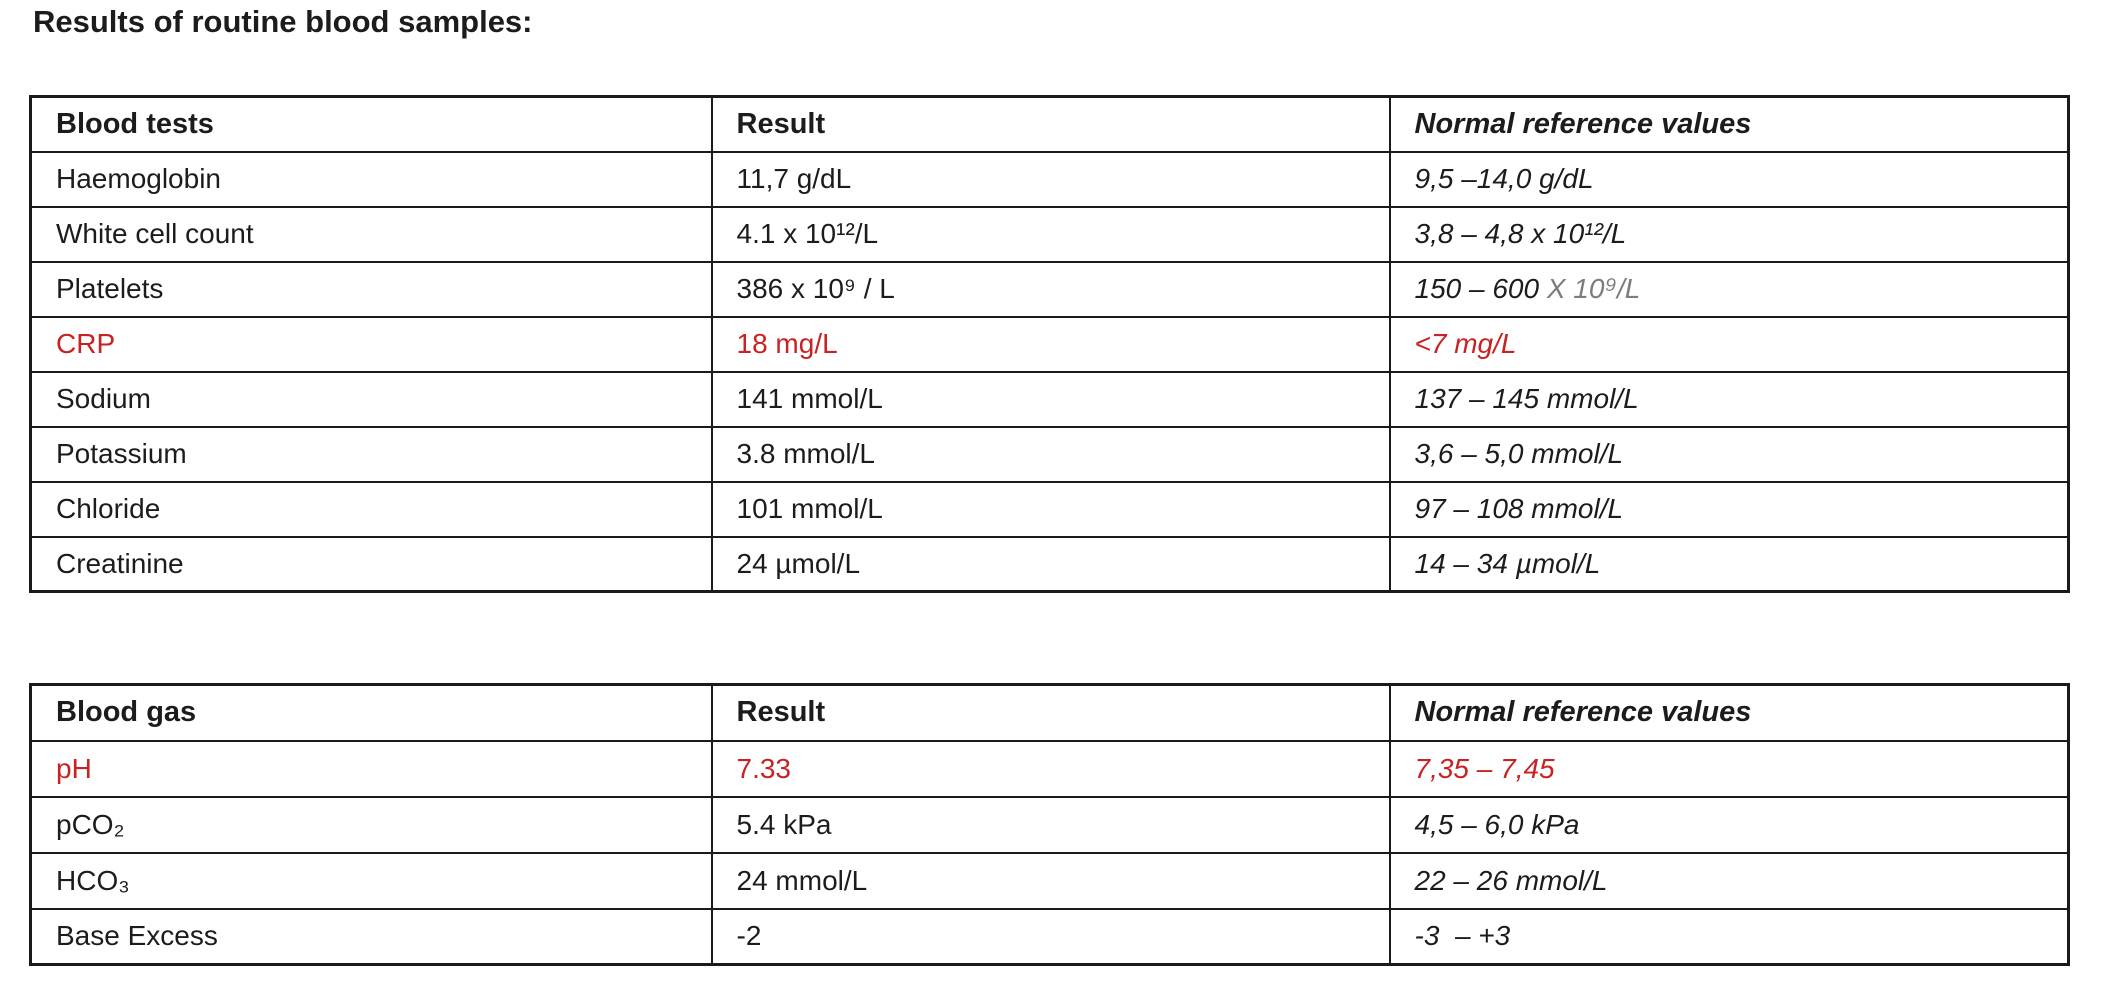 This screenshot has width=2105, height=983. What do you see at coordinates (1729, 399) in the screenshot?
I see `reference-cell: 137 – 145 mmol/L` at bounding box center [1729, 399].